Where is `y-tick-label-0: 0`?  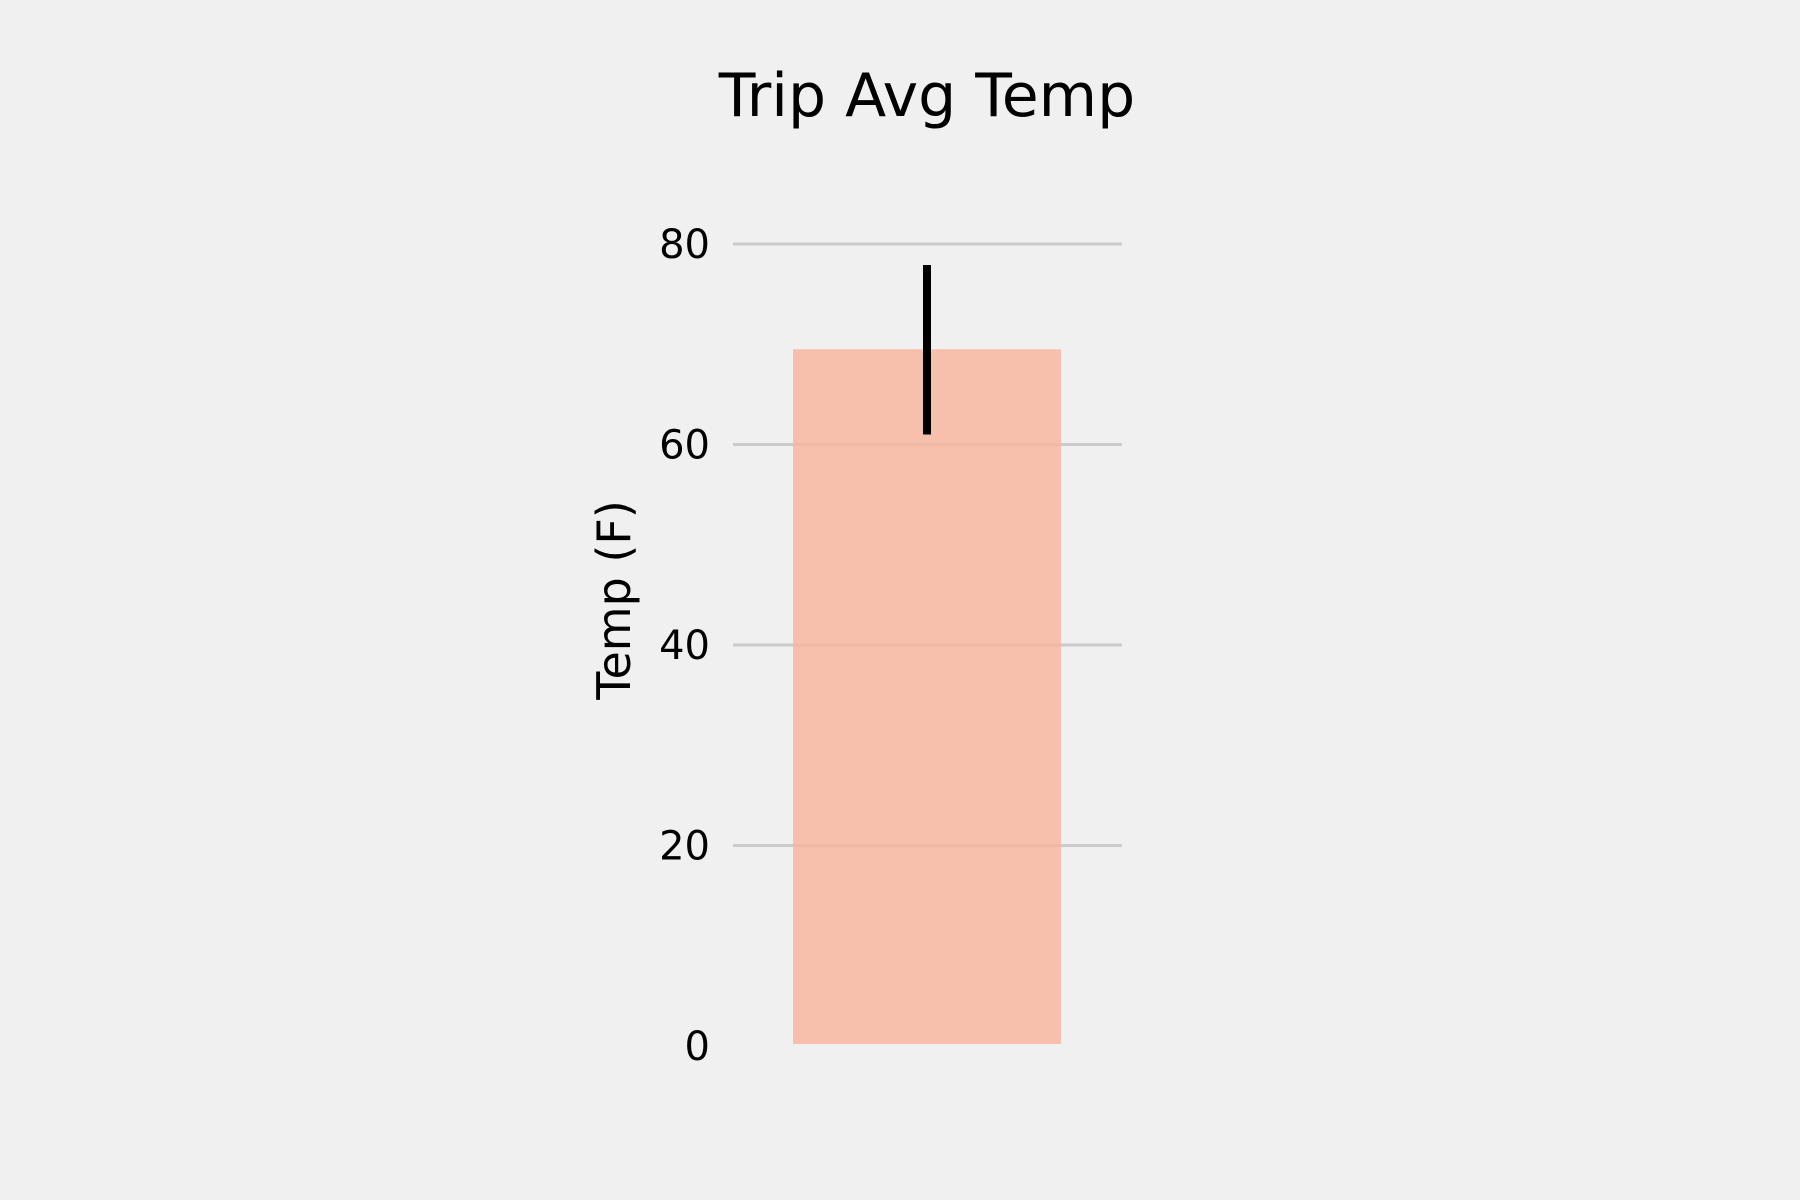
y-tick-label-0: 0 is located at coordinates (697, 1047).